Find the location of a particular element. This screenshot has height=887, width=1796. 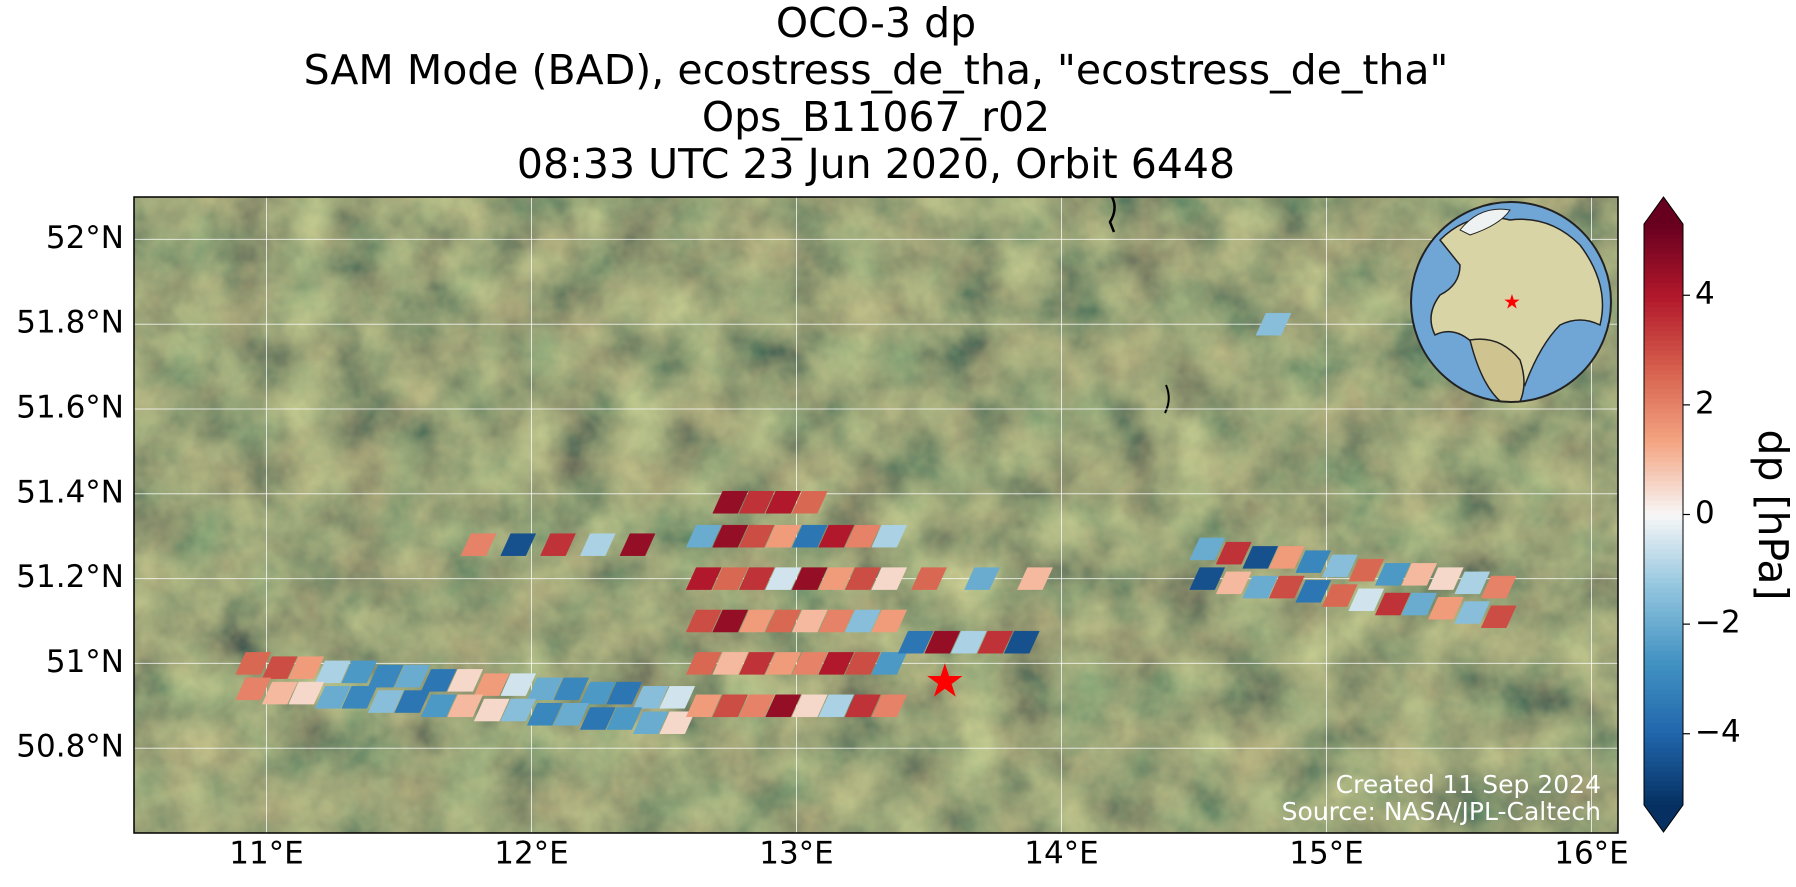

y-tick-label: 51.6°N is located at coordinates (70, 408).